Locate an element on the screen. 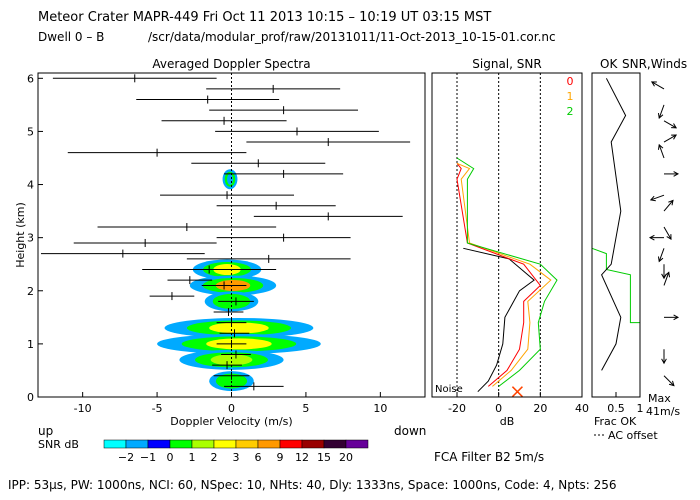  ok-xtick-label-1: 1 is located at coordinates (640, 408).